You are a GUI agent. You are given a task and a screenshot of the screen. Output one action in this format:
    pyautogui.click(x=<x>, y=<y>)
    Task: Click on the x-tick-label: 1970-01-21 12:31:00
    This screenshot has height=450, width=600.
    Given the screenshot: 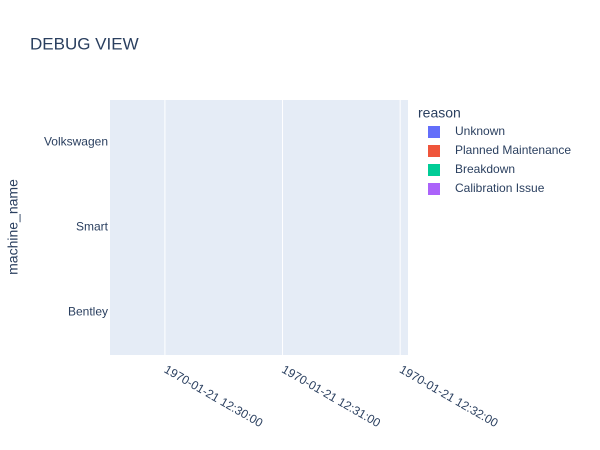 What is the action you would take?
    pyautogui.click(x=331, y=396)
    